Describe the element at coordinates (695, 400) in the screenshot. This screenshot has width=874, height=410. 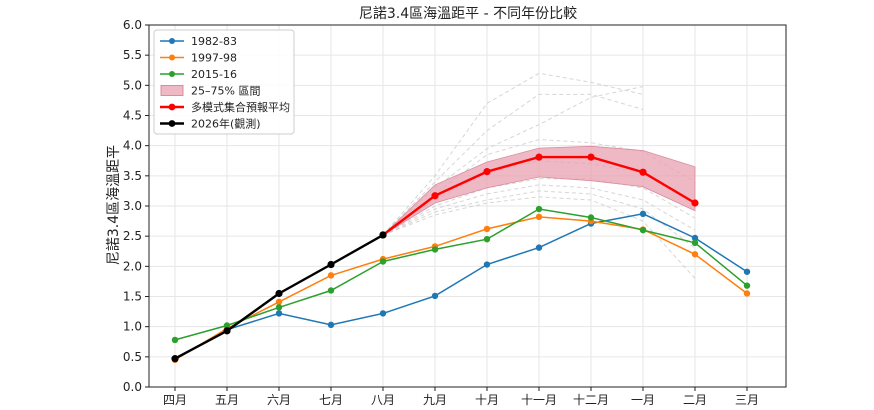
I see `x-tick-label: 二月` at that location.